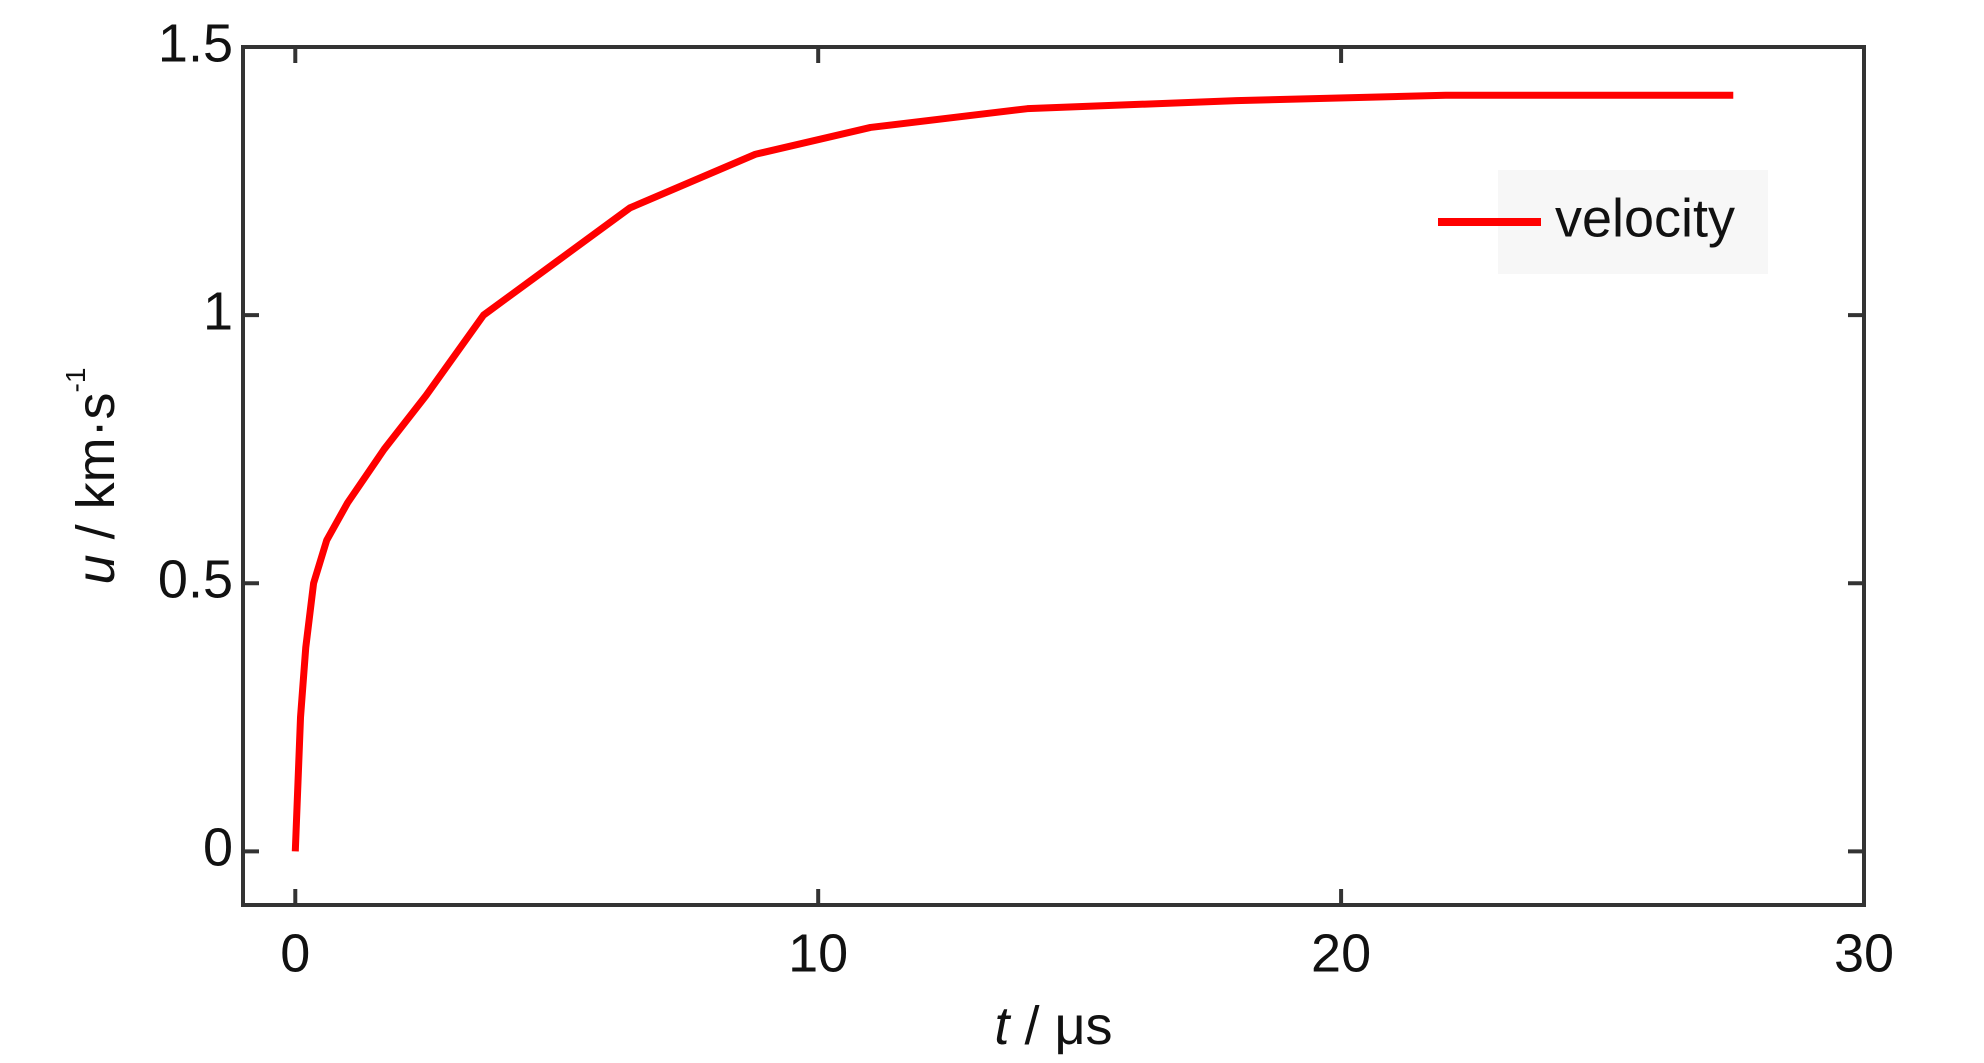 This screenshot has width=1984, height=1063. I want to click on y-tick-label: 1, so click(218, 311).